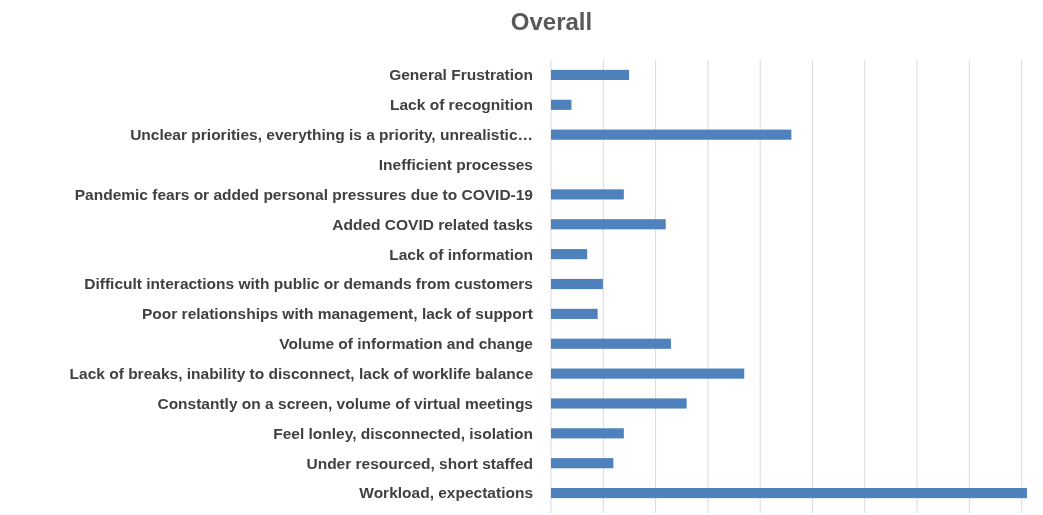  What do you see at coordinates (461, 105) in the screenshot?
I see `y-tick-label: Lack of recognition` at bounding box center [461, 105].